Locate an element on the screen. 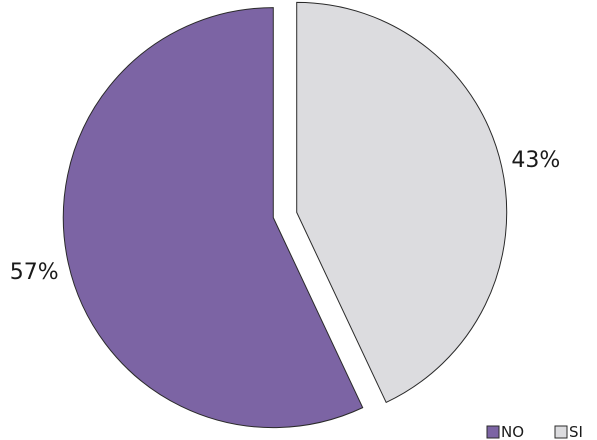 The image size is (597, 440). slice-label-si: 43% is located at coordinates (535, 160).